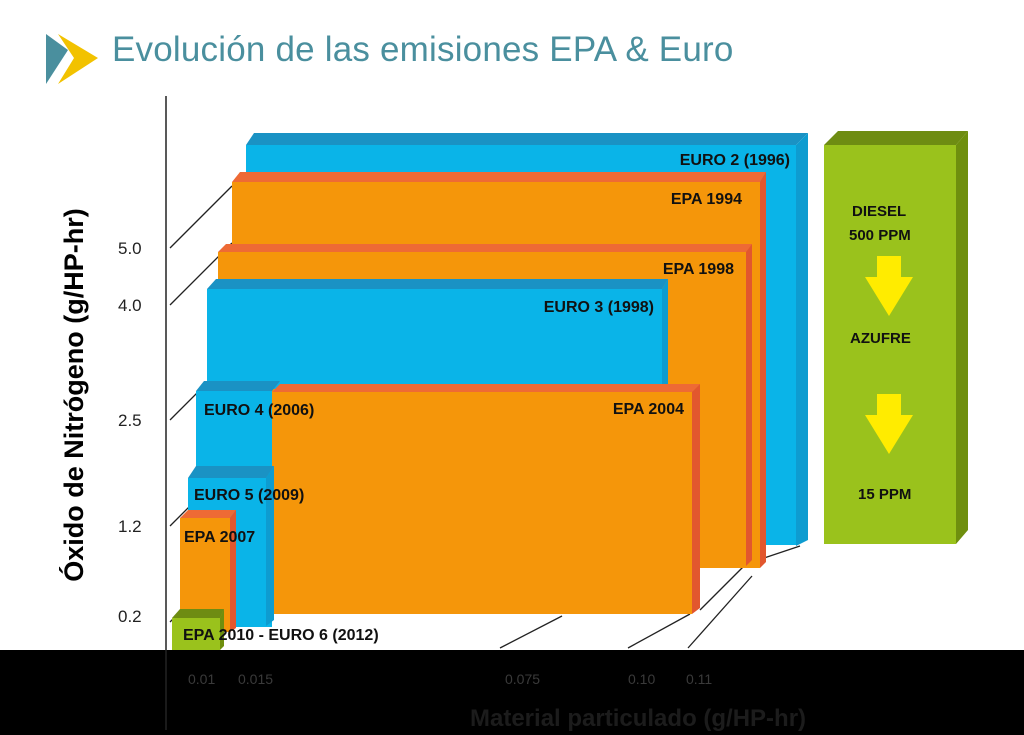  I want to click on label-epa1998: EPA 1998, so click(698, 269).